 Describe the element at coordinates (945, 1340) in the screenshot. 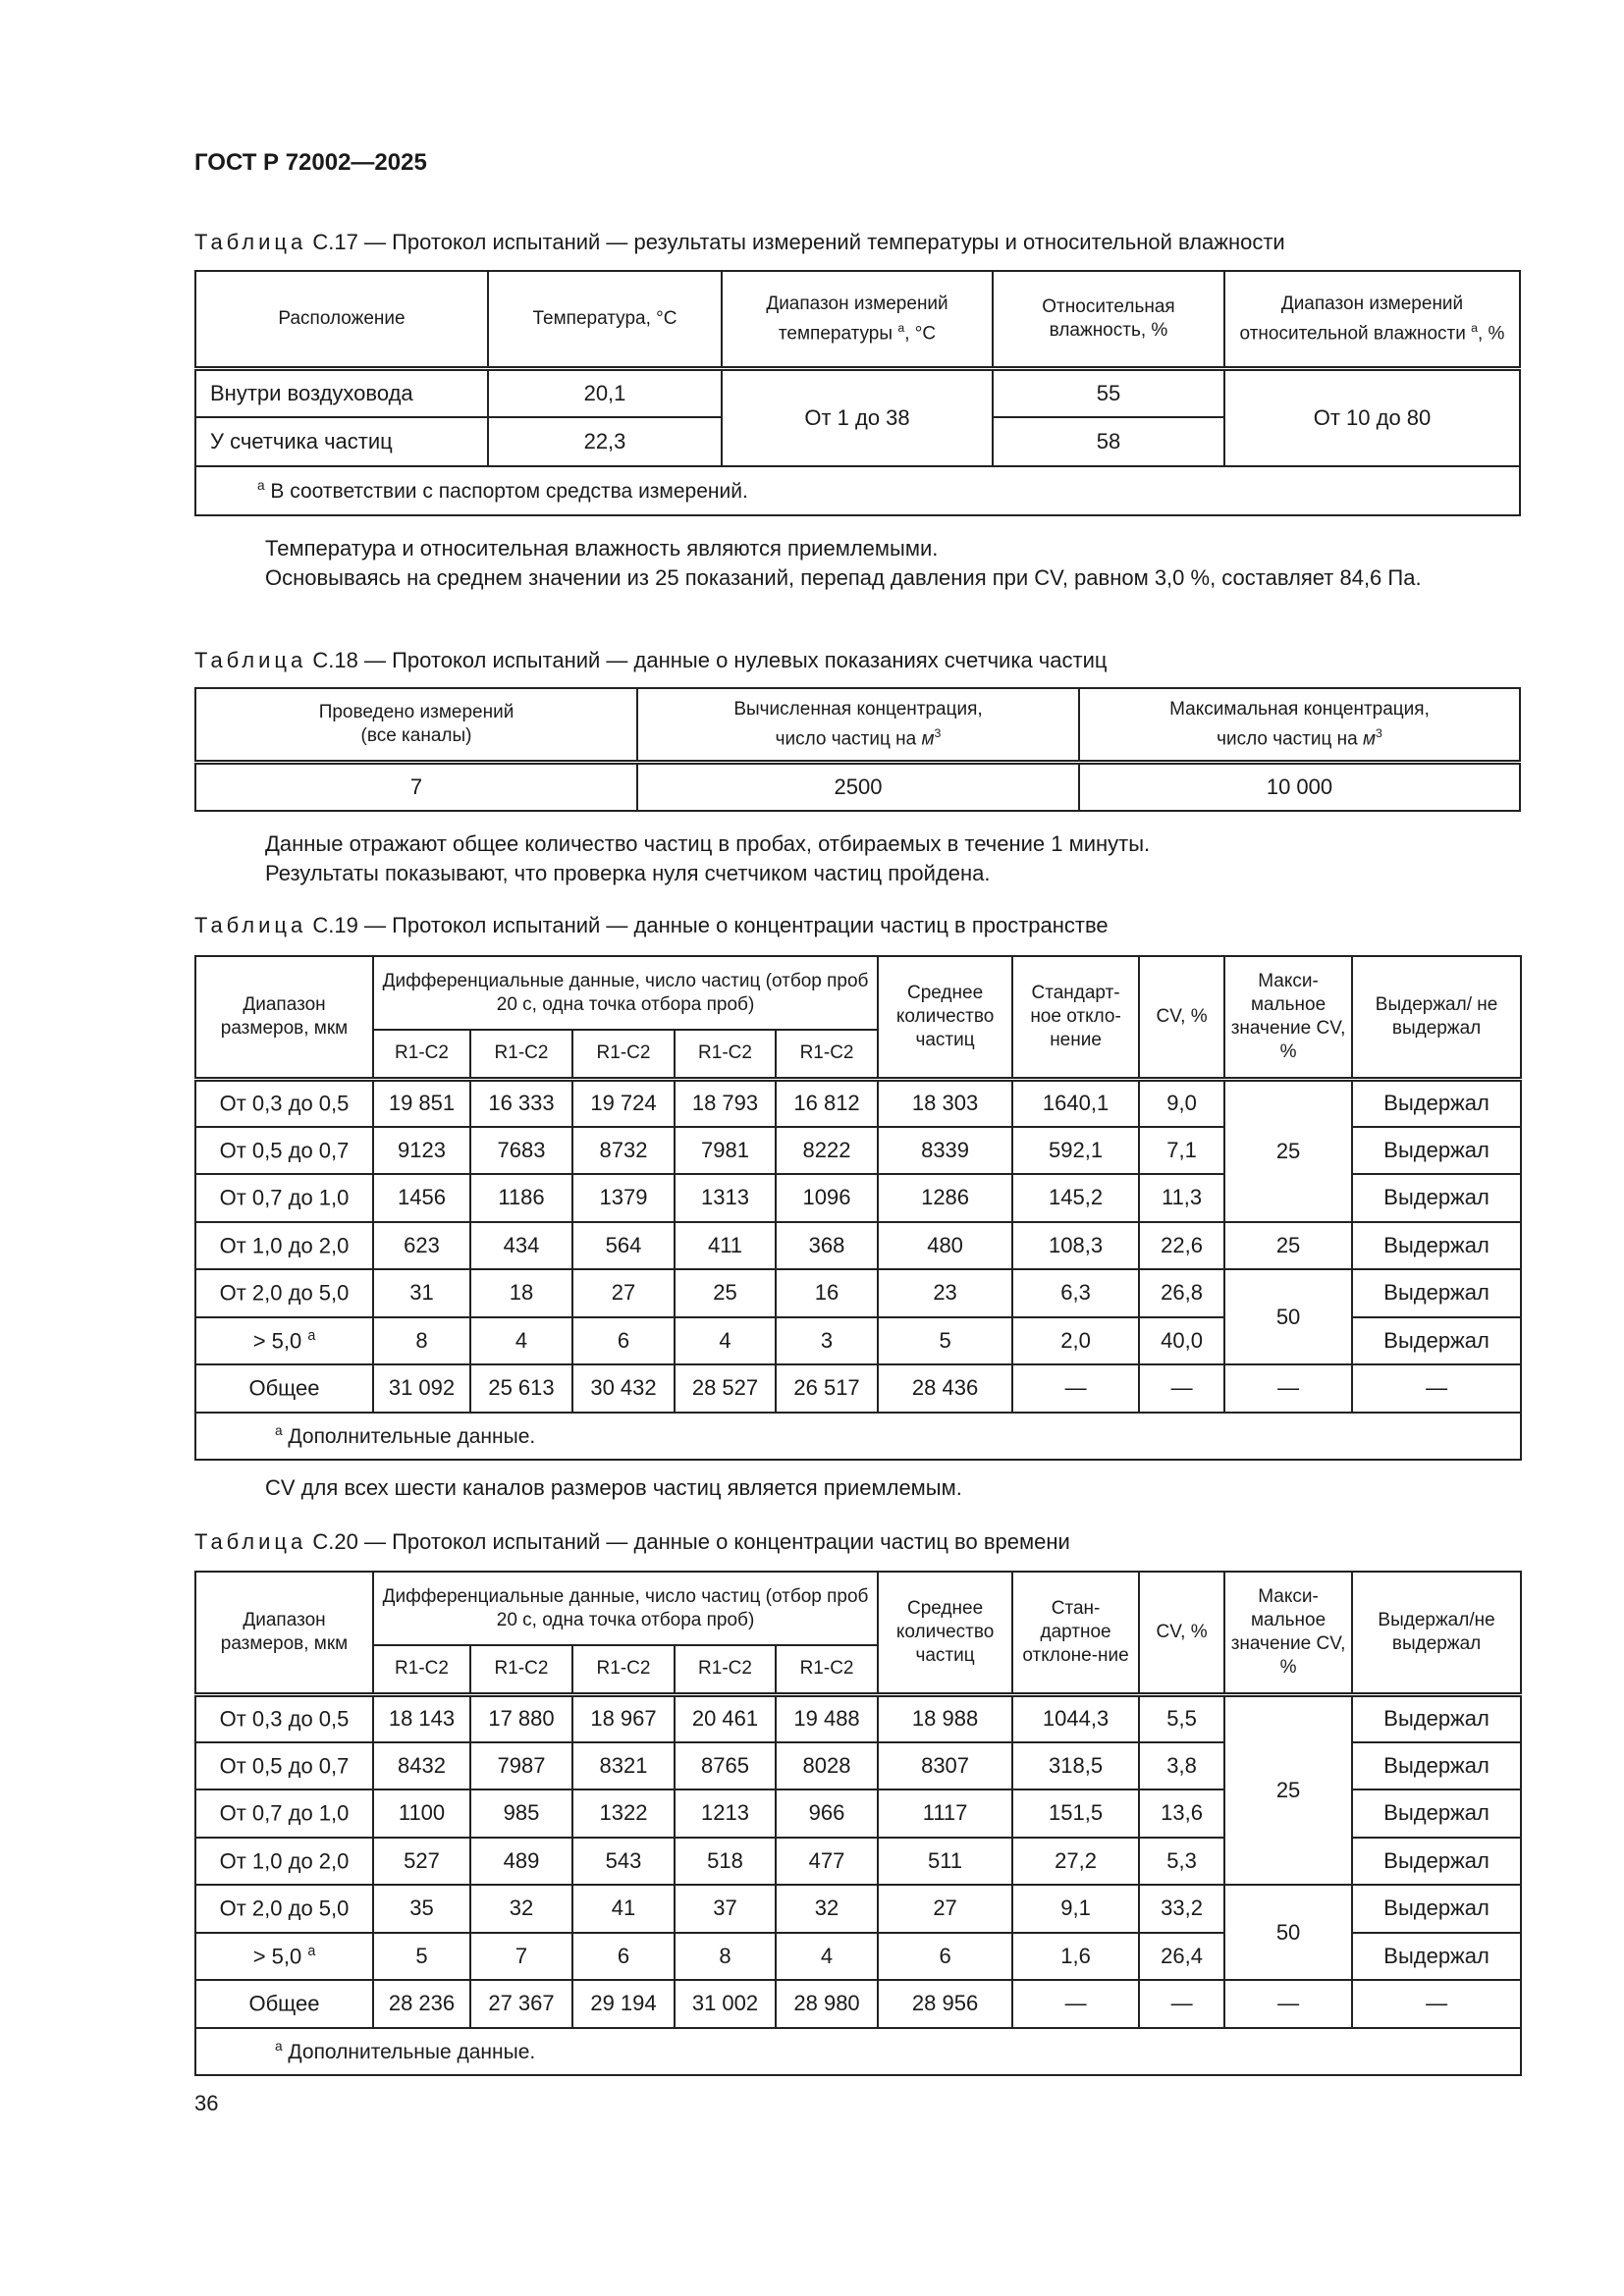

I see `mean-cell: 5` at that location.